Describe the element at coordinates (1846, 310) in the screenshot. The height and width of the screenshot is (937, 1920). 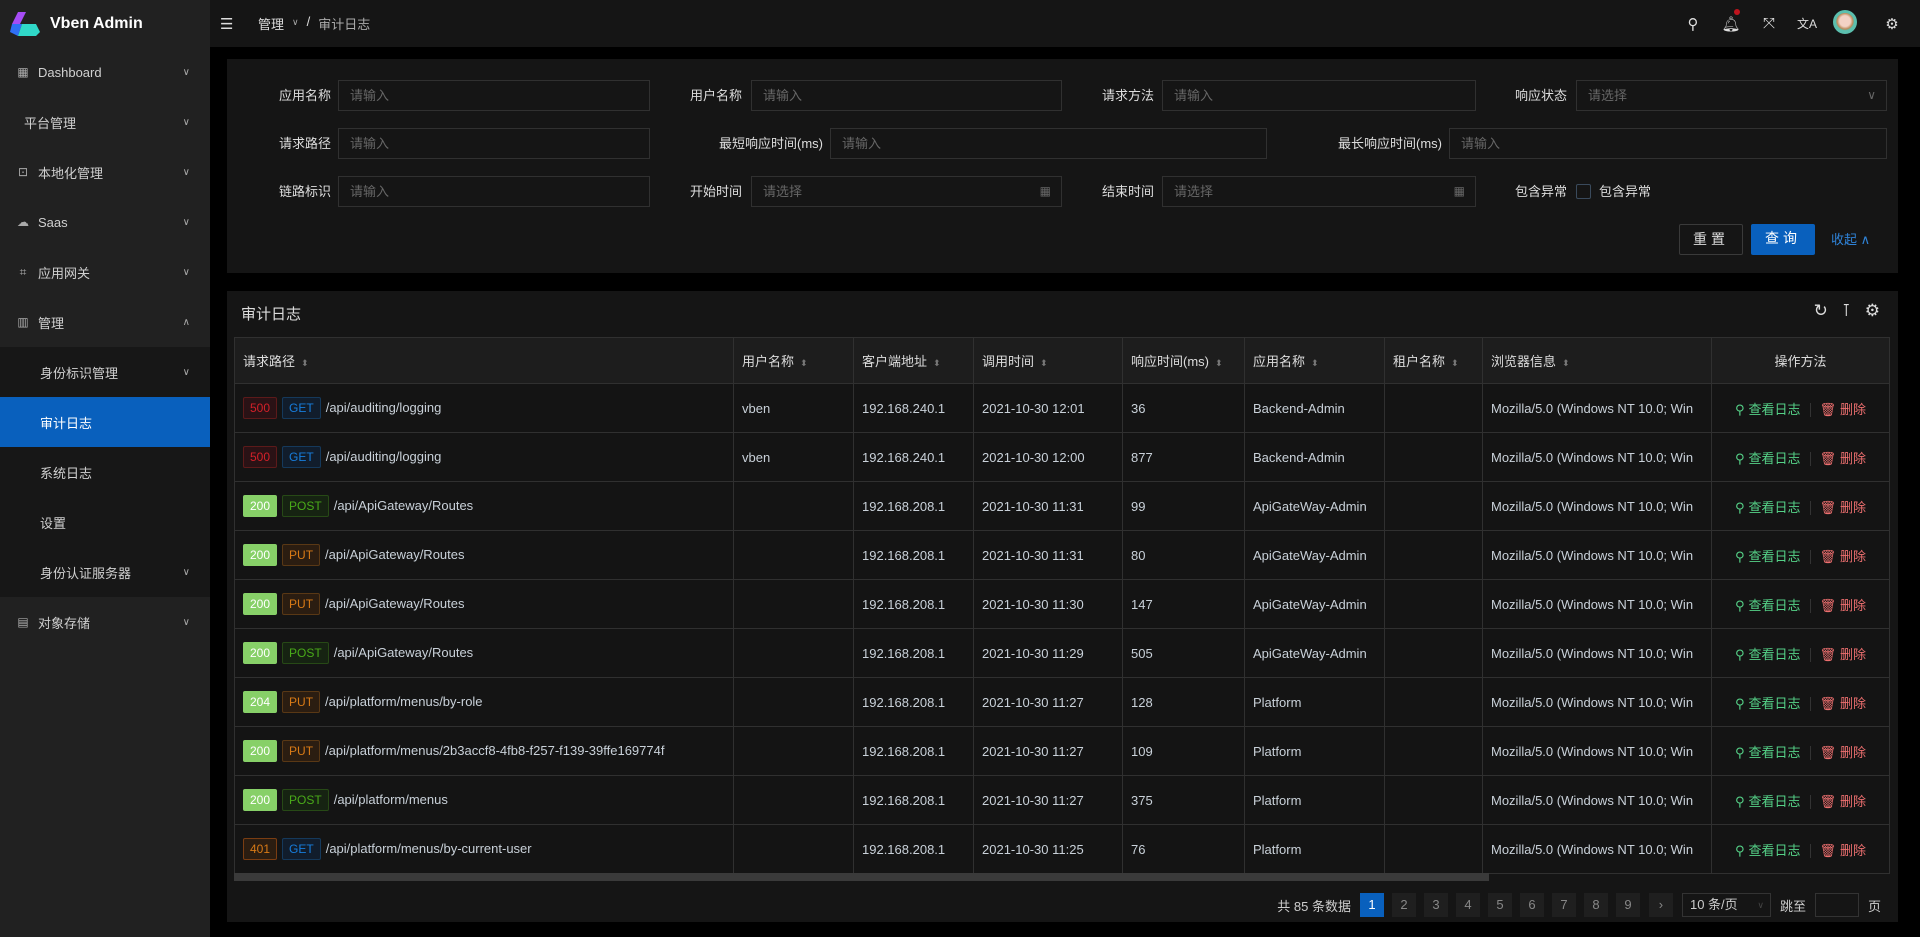
I see `column-height-icon: ⊺` at that location.